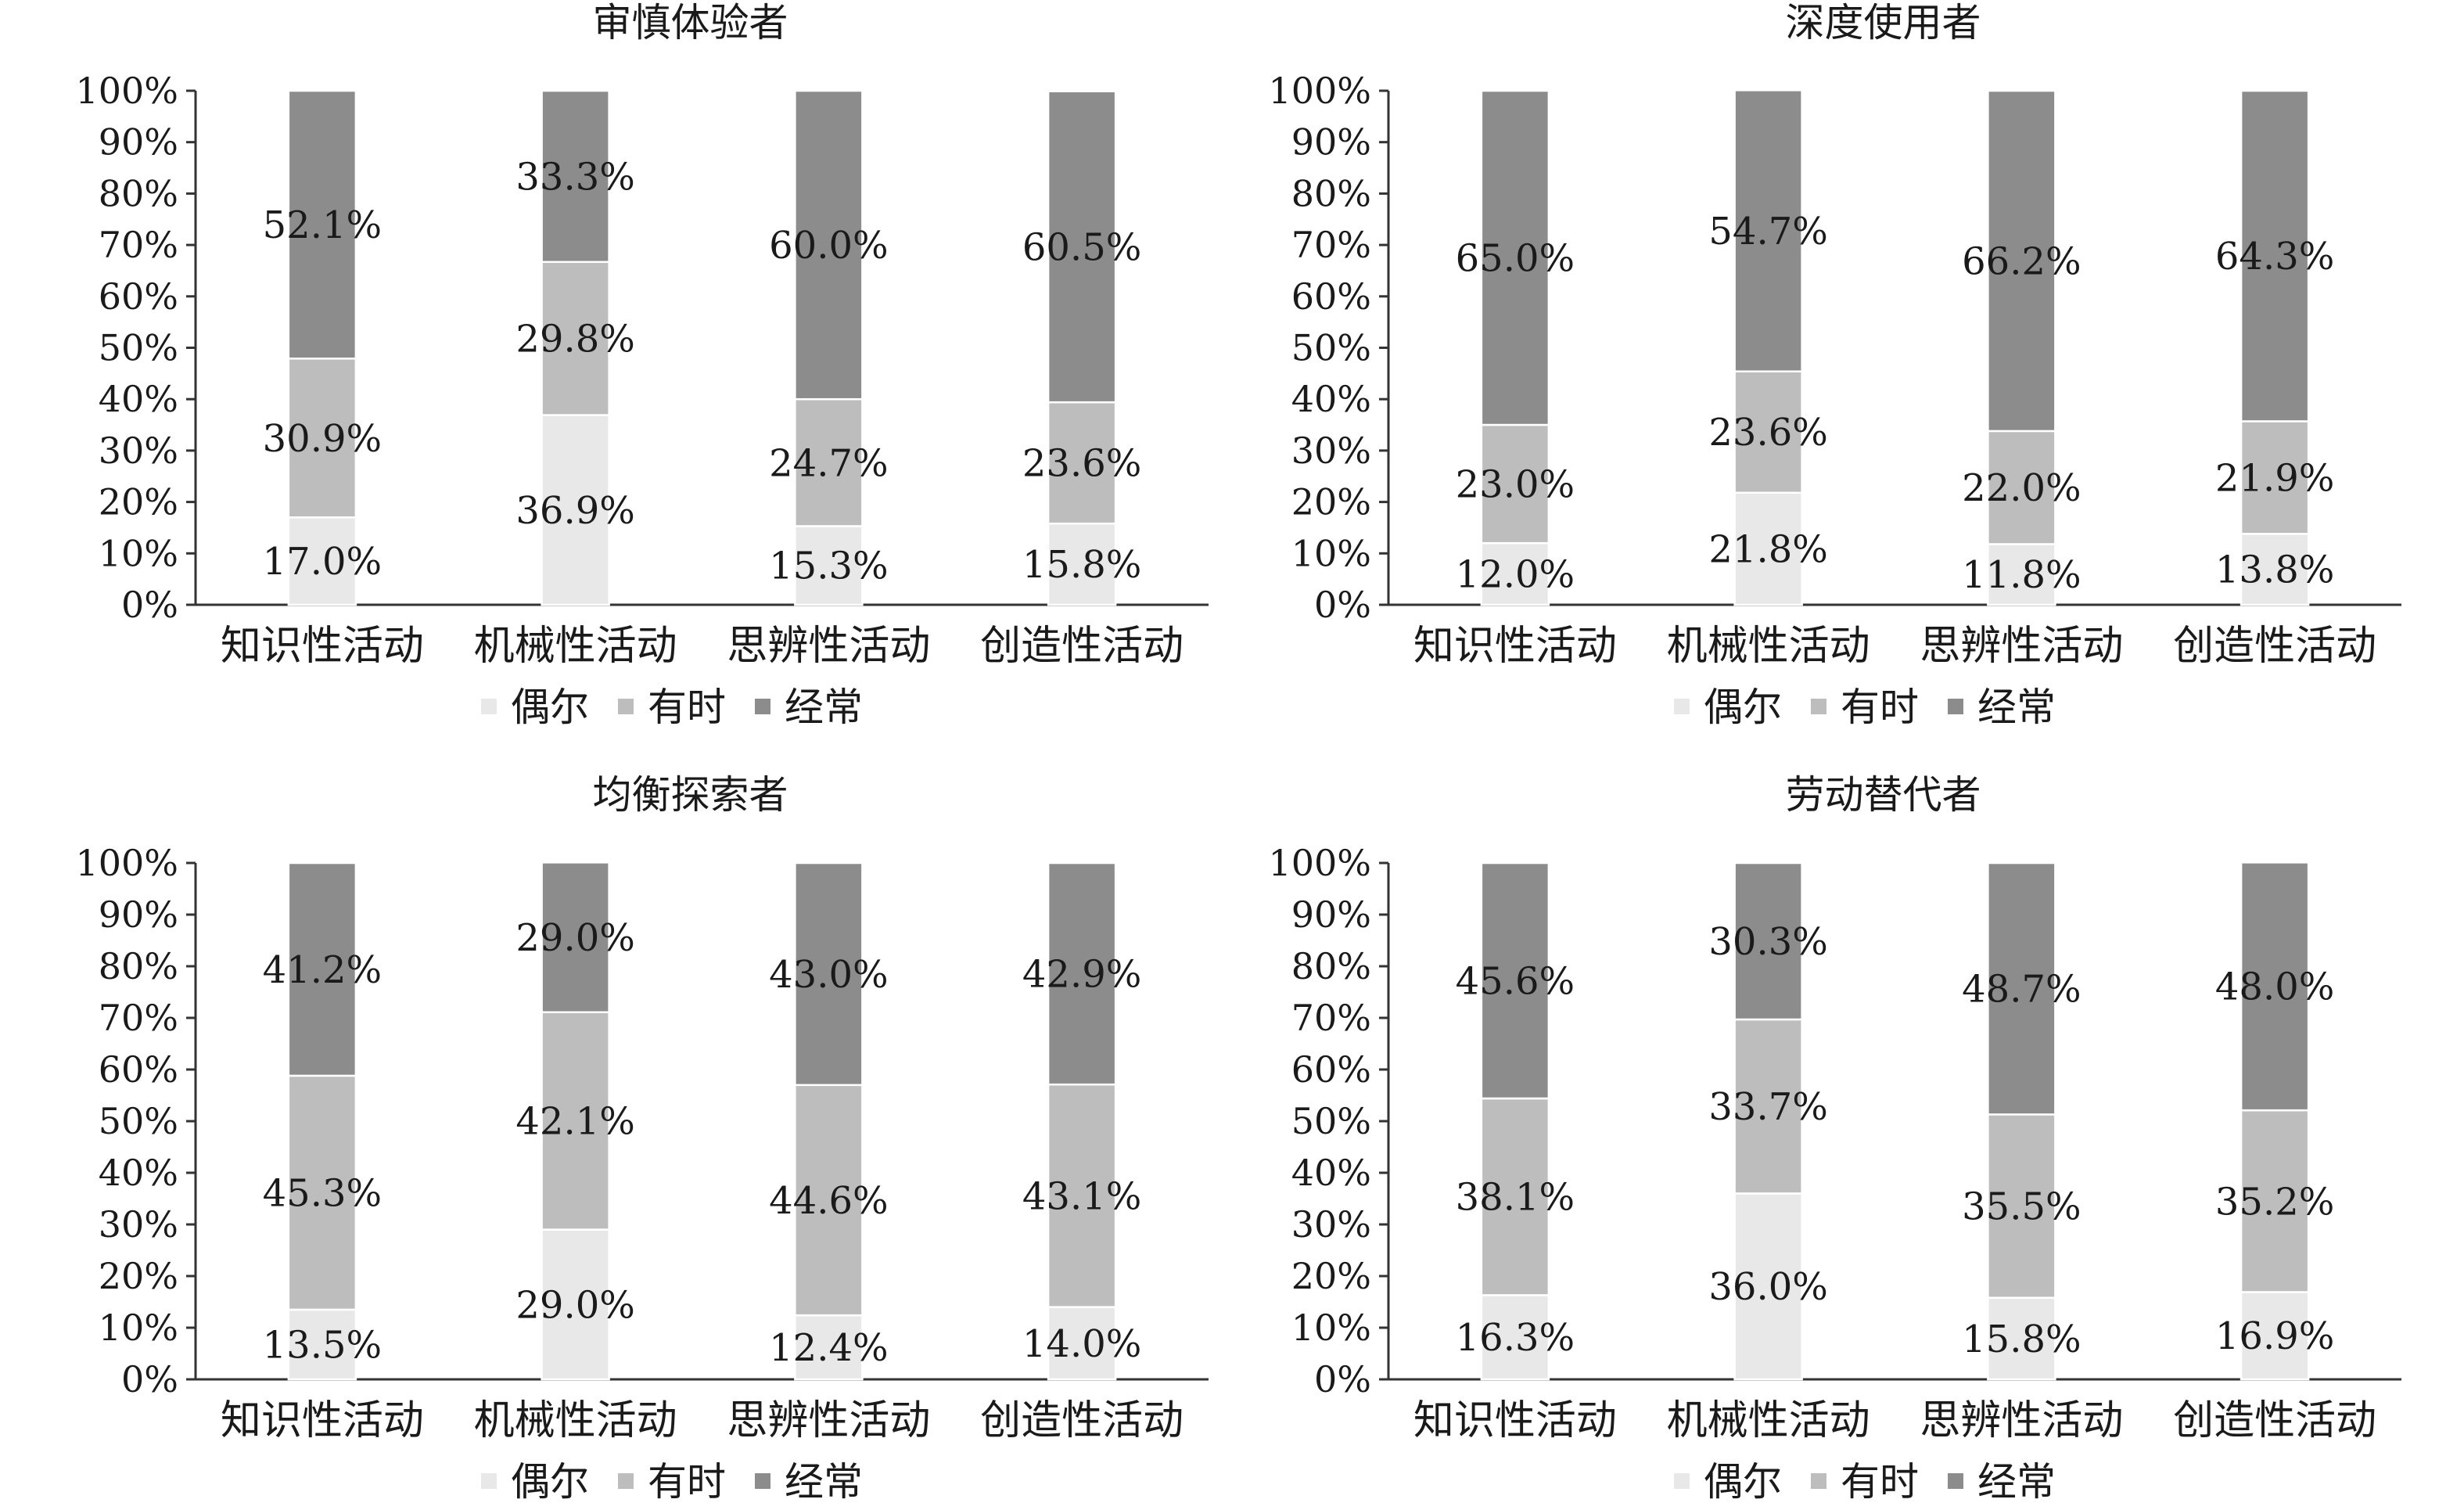  Describe the element at coordinates (690, 795) in the screenshot. I see `chart-title: 均衡探索者` at that location.